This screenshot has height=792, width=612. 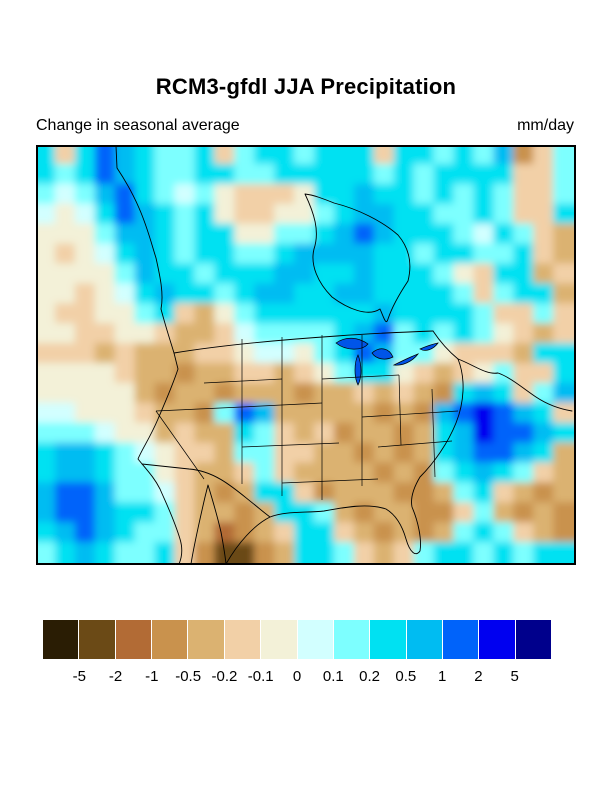 What do you see at coordinates (460, 639) in the screenshot?
I see `colorbar-cell` at bounding box center [460, 639].